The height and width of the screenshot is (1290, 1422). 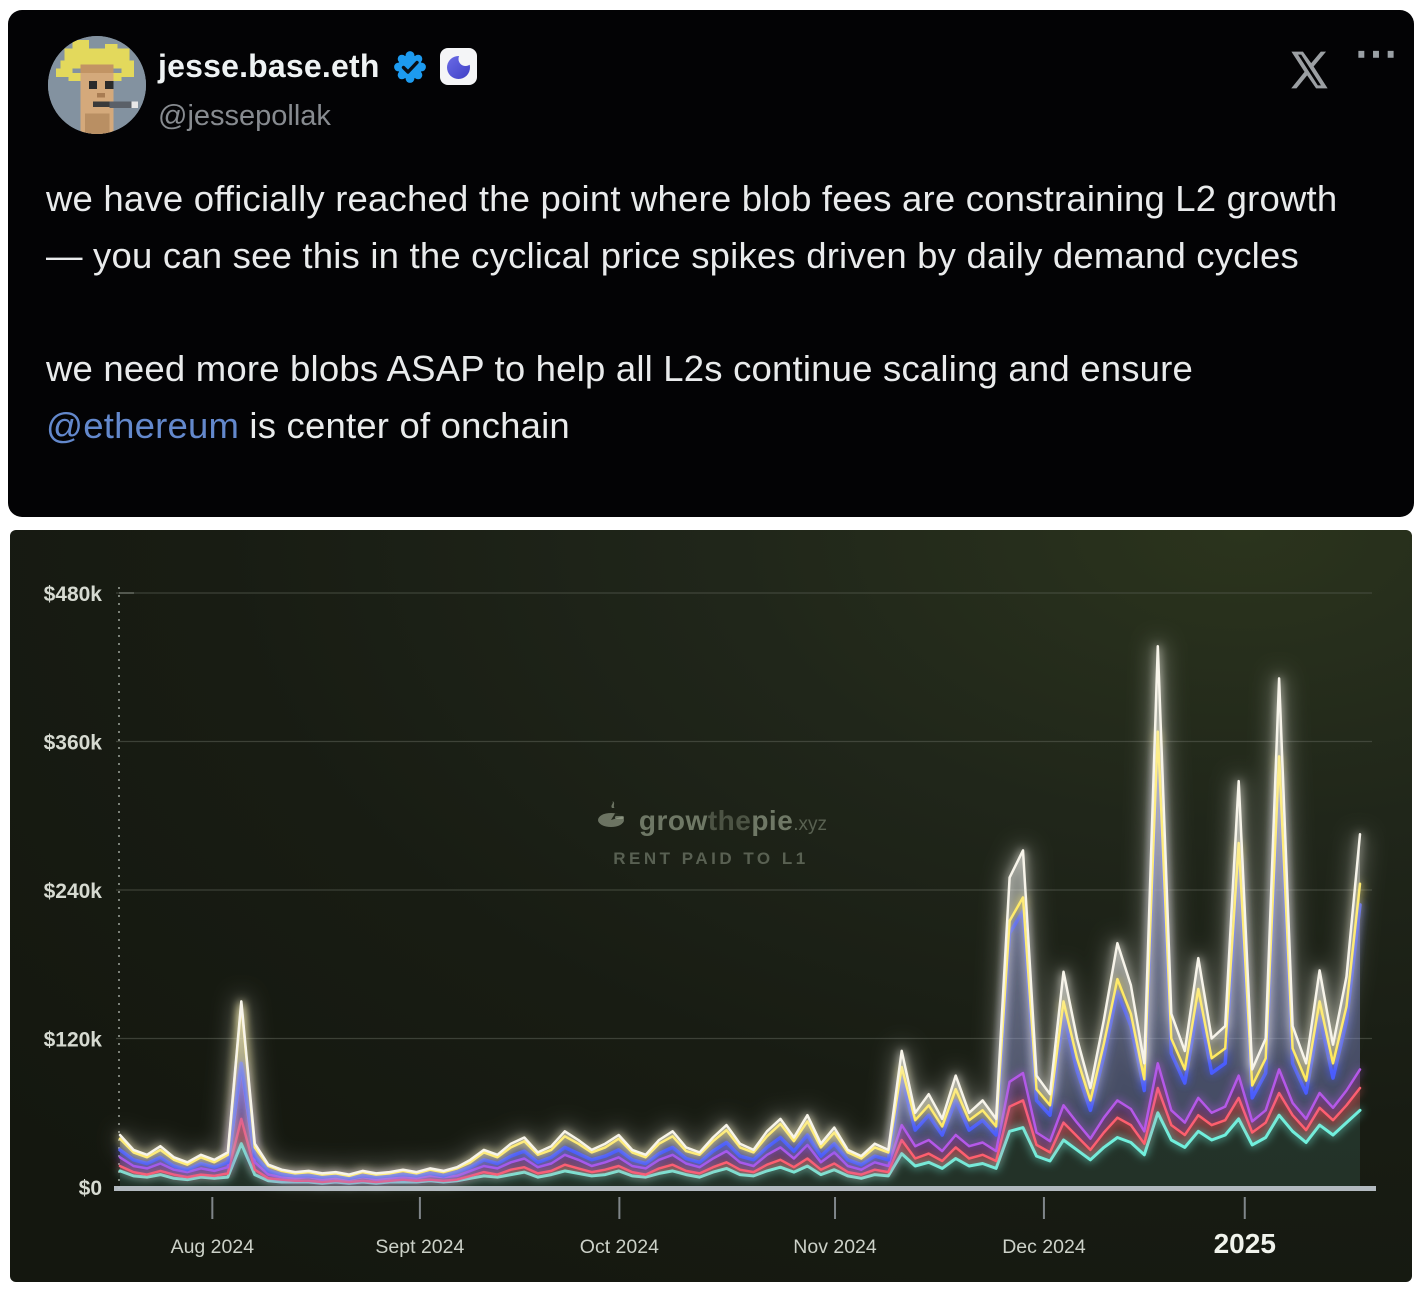 What do you see at coordinates (213, 1247) in the screenshot?
I see `x-tick-label: Aug 2024` at bounding box center [213, 1247].